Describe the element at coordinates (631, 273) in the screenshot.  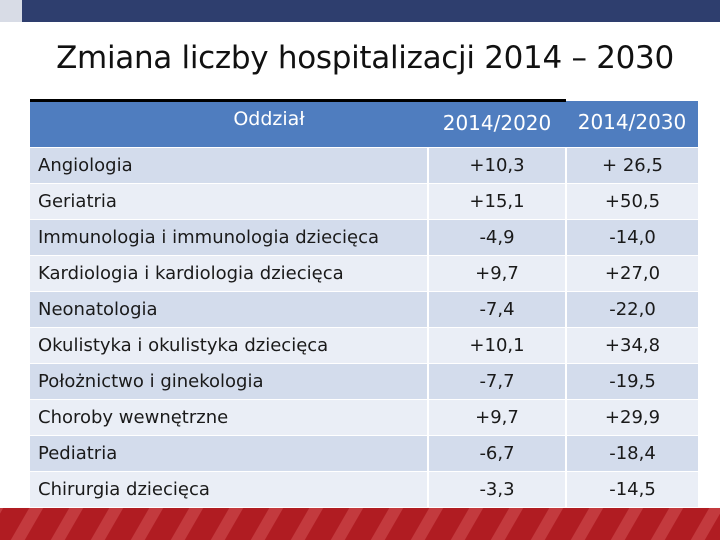
I see `value-2014-2030-cell: +27,0` at that location.